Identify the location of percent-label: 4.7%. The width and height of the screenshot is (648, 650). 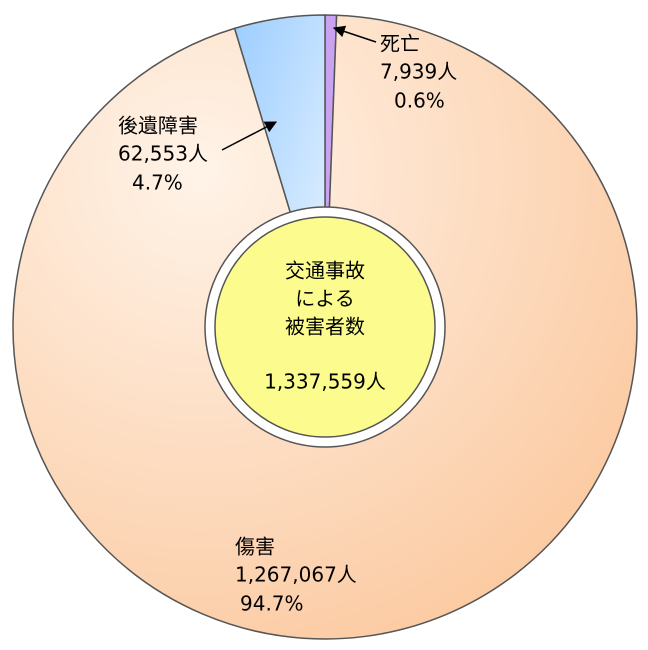
(157, 183).